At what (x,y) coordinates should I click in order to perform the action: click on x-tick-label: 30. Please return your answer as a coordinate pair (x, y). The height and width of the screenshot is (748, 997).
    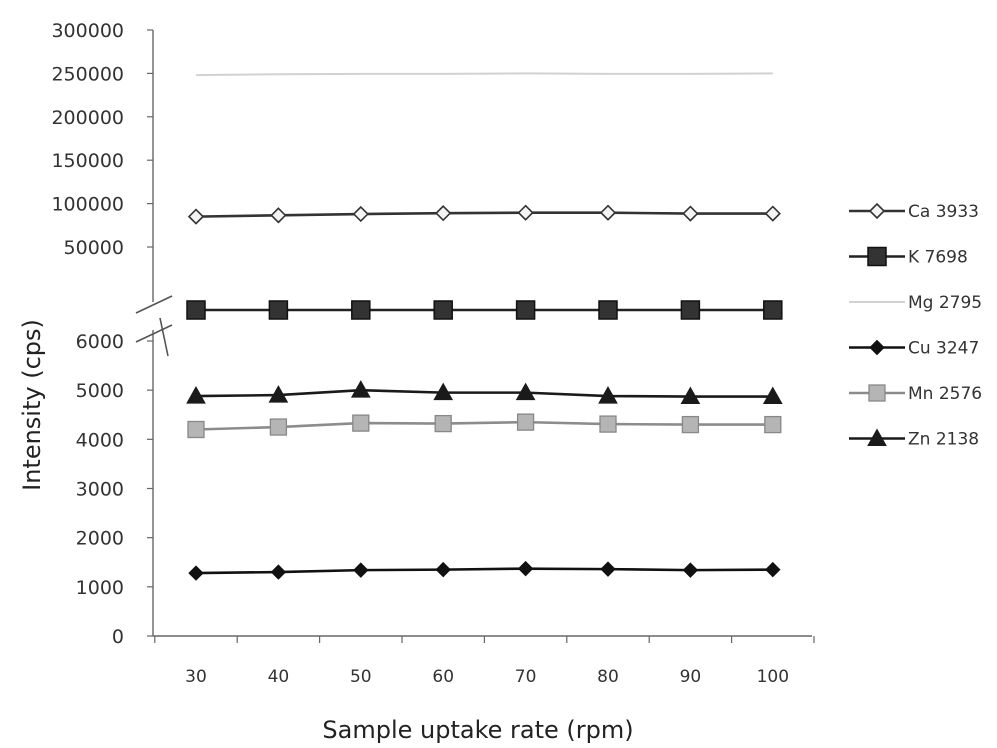
    Looking at the image, I should click on (196, 677).